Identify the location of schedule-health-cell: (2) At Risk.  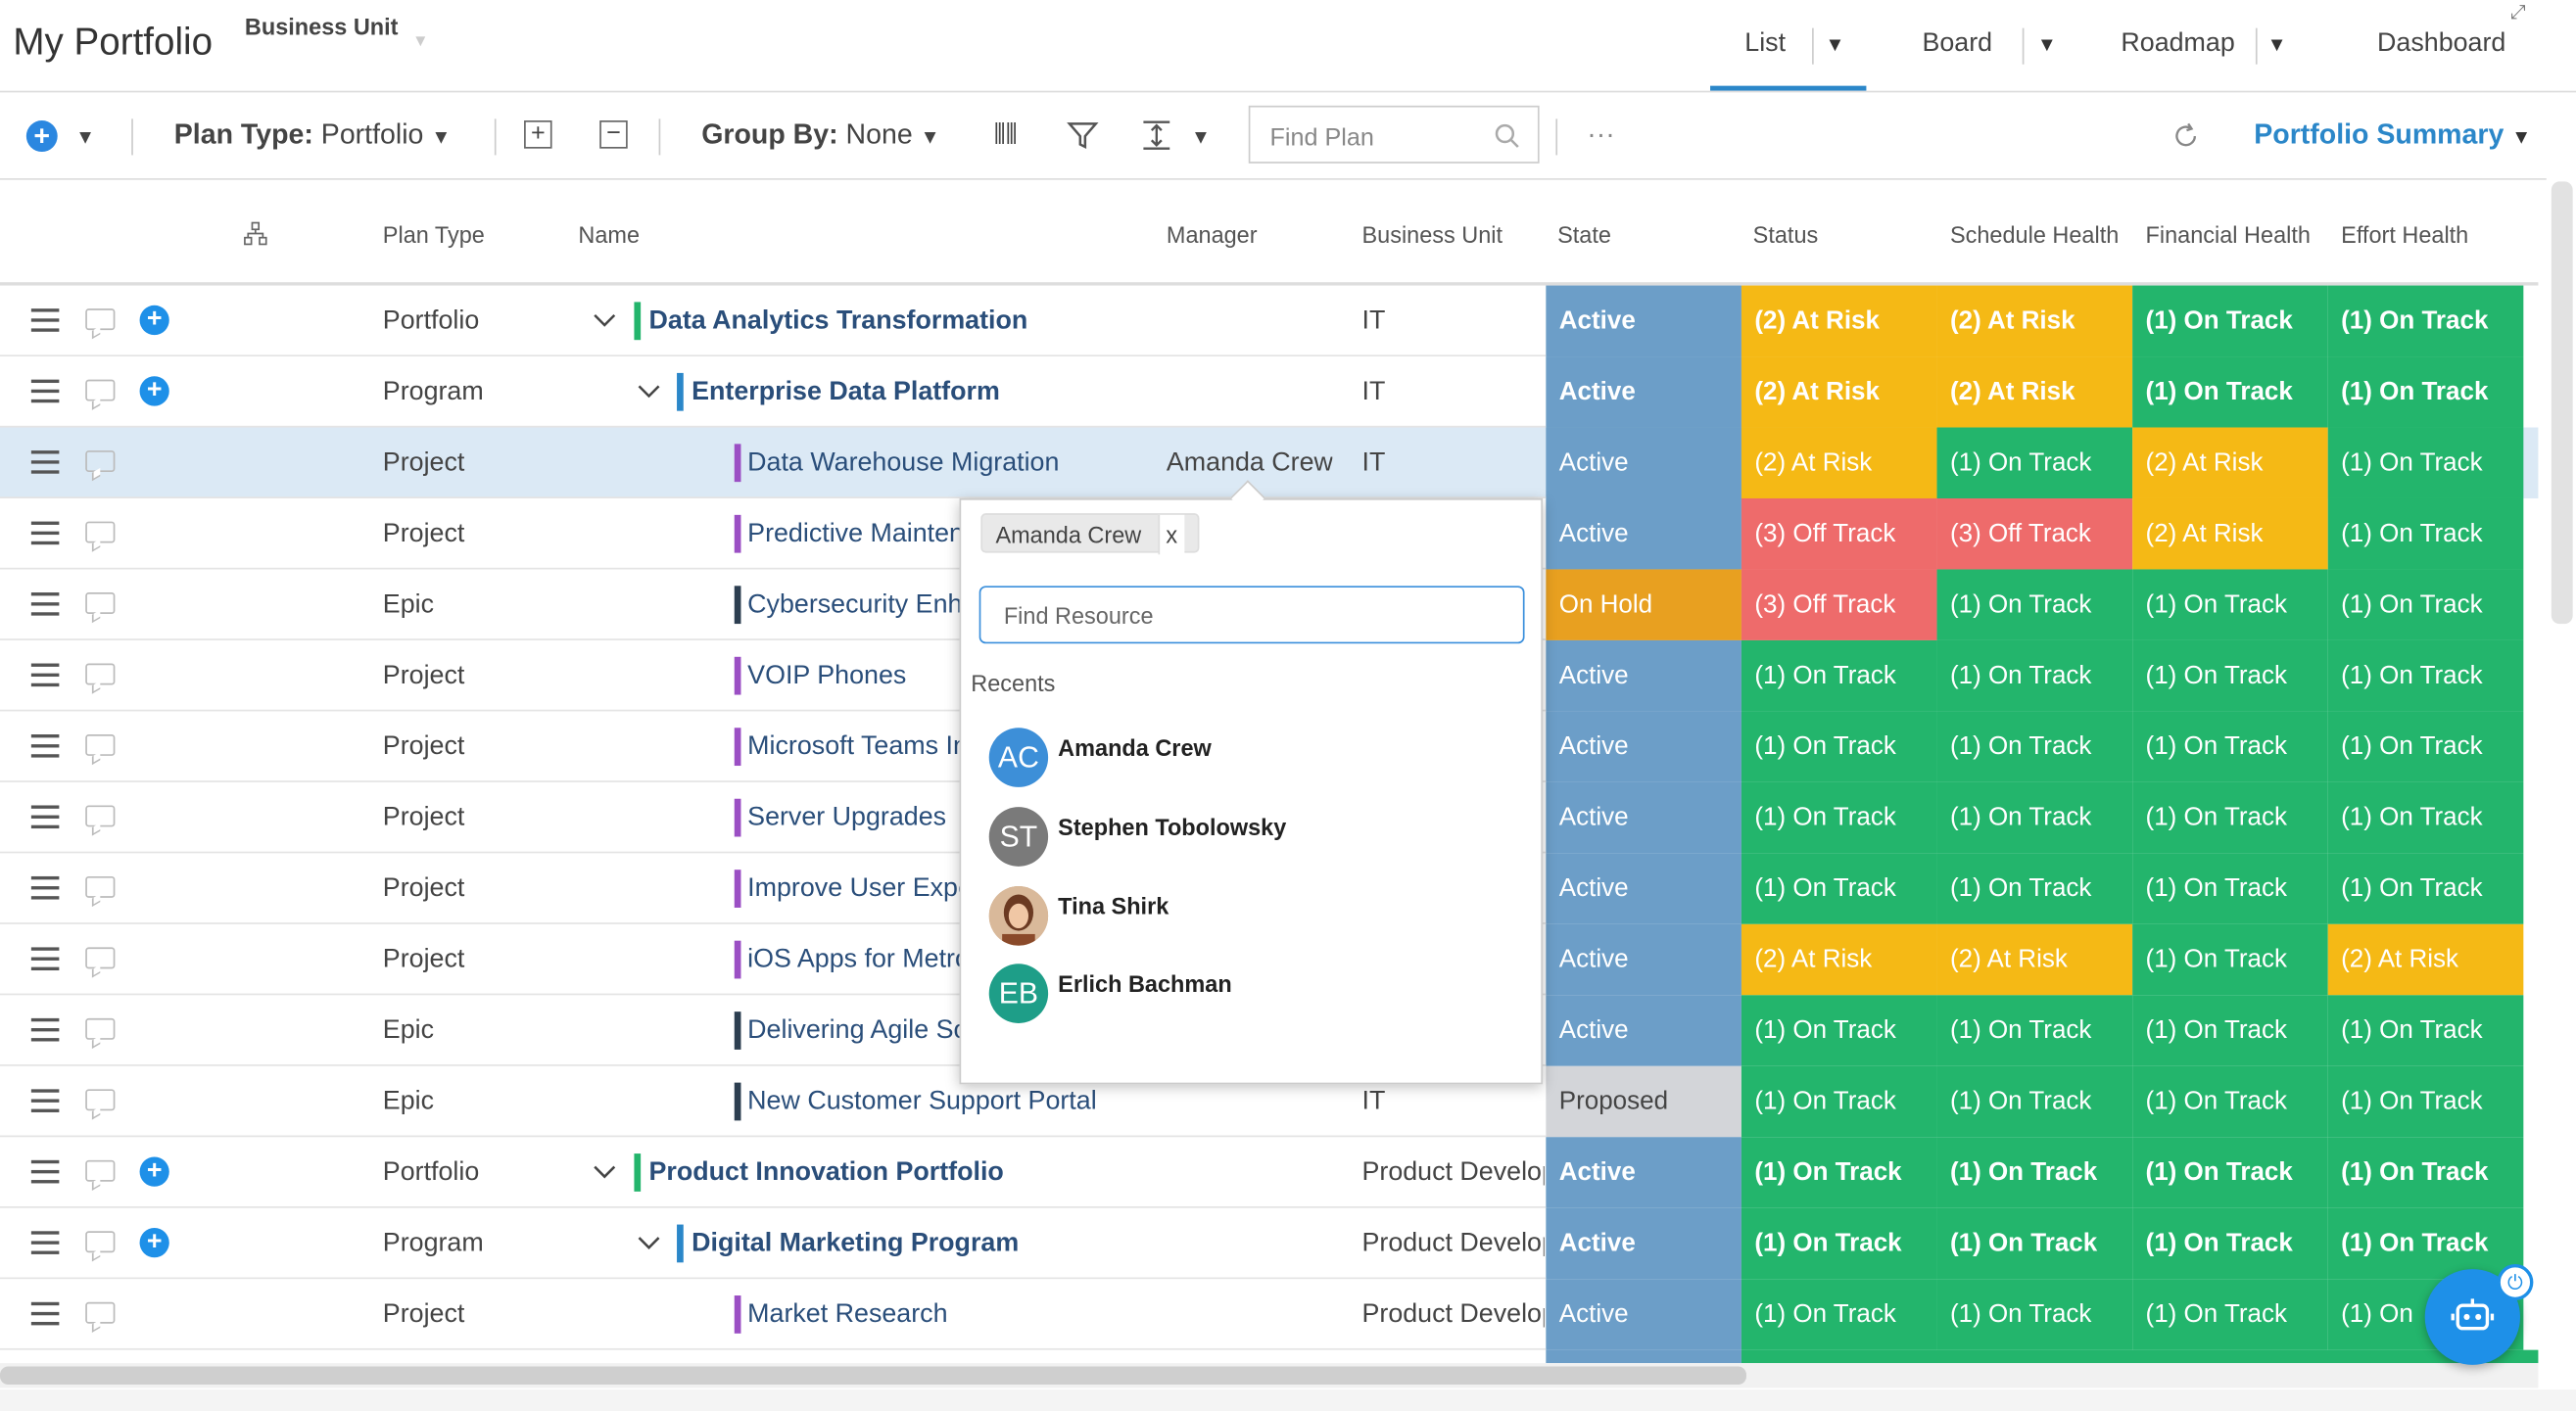
(2035, 959).